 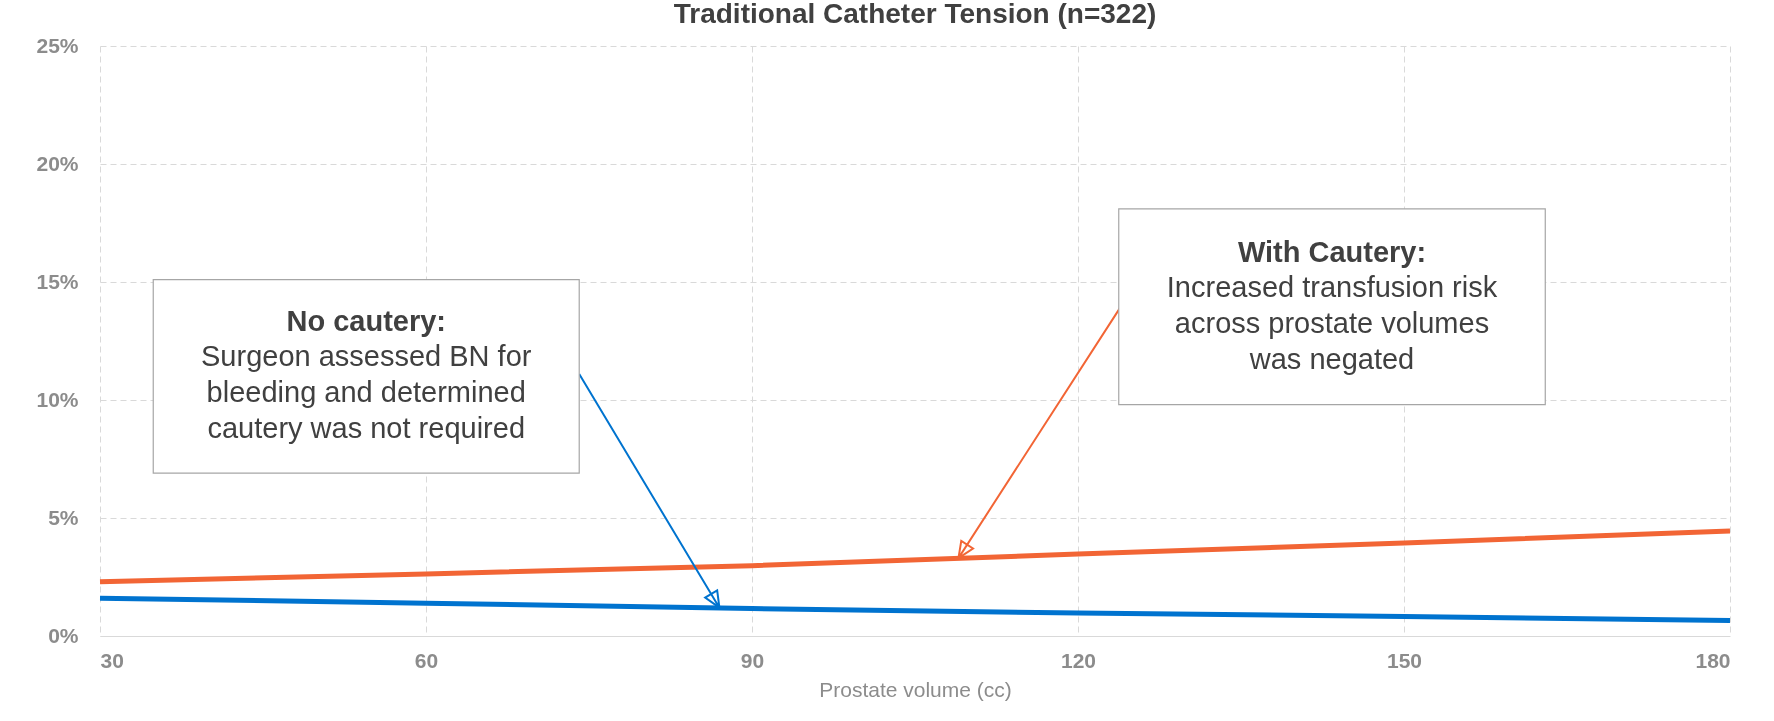 I want to click on x-tick-label: 120, so click(x=1078, y=660).